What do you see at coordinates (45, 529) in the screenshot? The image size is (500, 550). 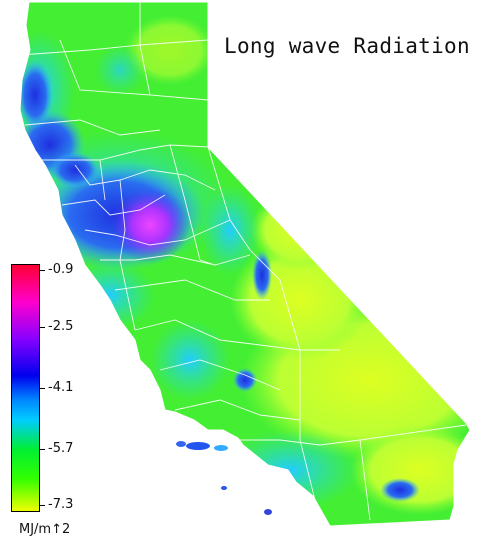 I see `colorbar-unit: MJ/m↑2` at bounding box center [45, 529].